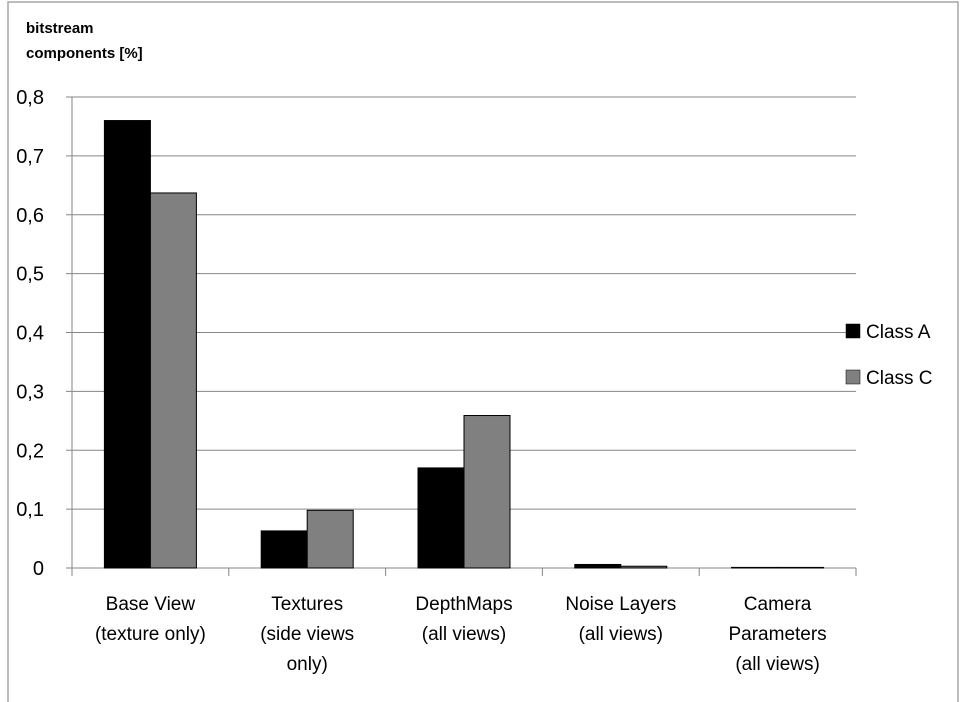  Describe the element at coordinates (30, 216) in the screenshot. I see `y-tick-label: 0,6` at that location.